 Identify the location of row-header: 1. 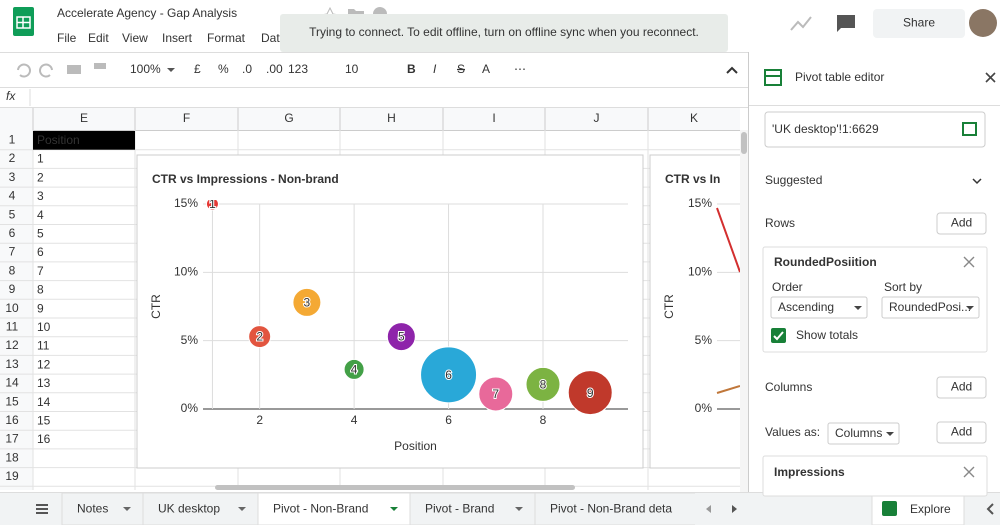
(12, 140).